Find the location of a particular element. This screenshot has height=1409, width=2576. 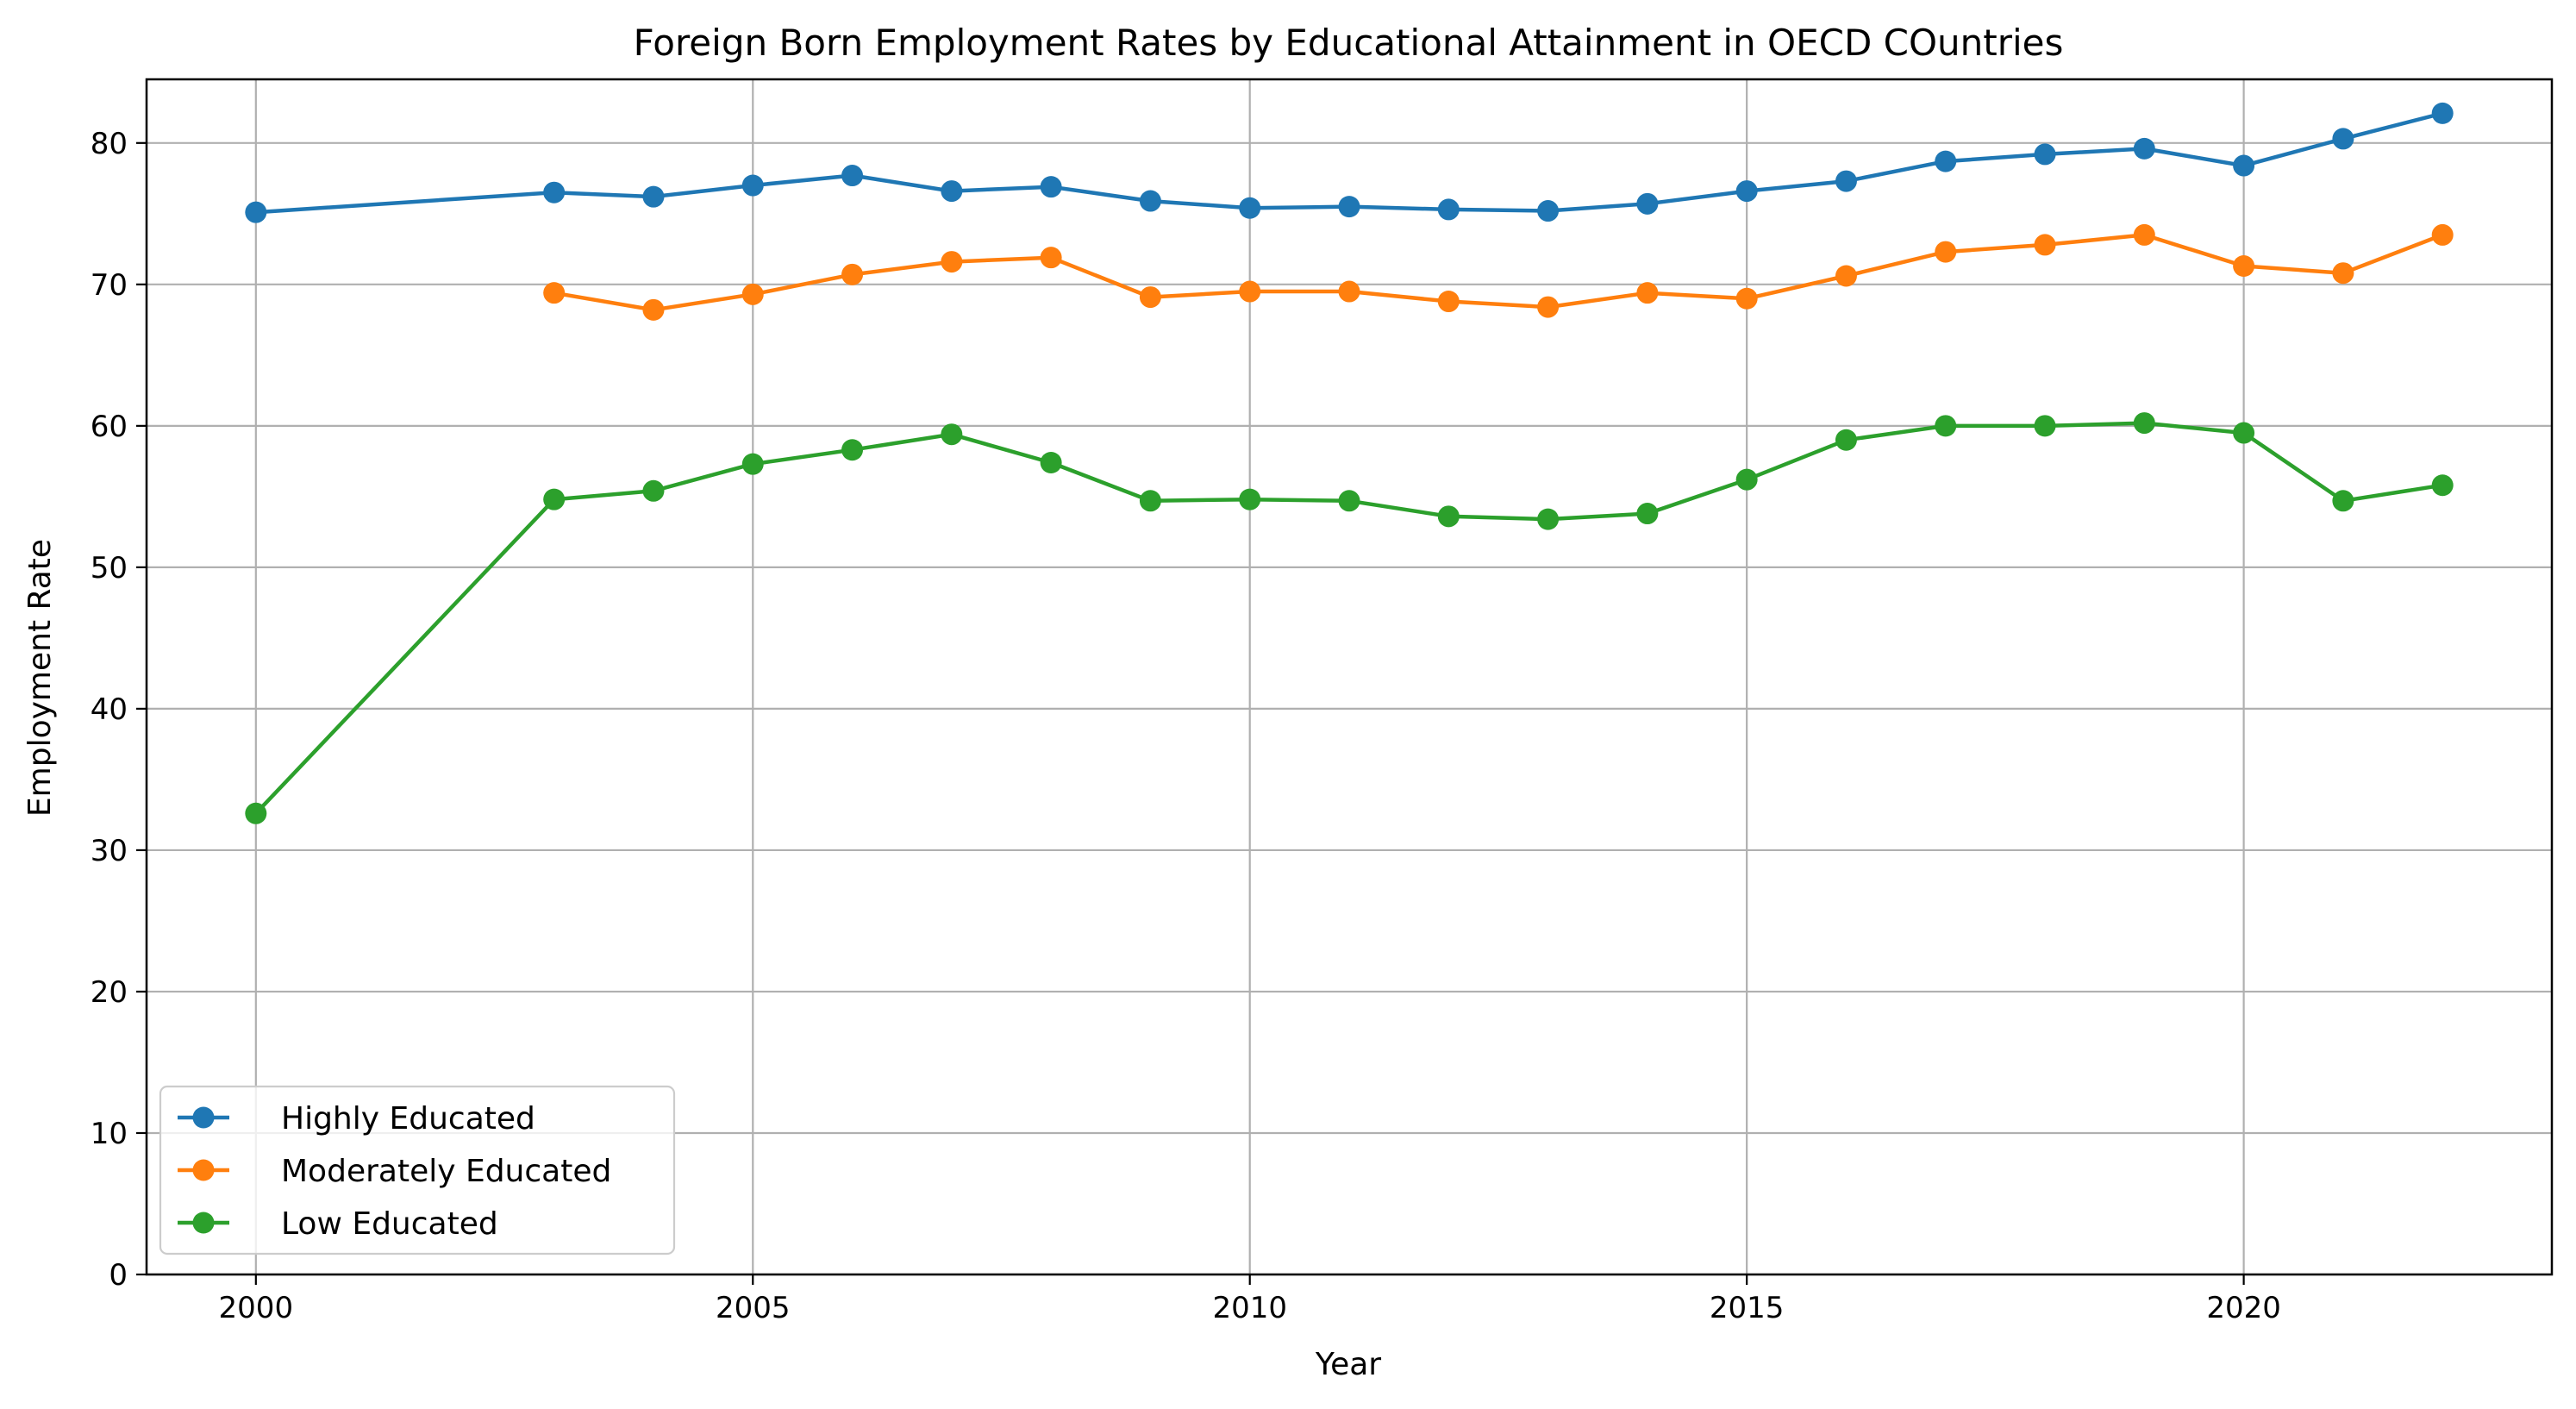

legend-box is located at coordinates (417, 1170).